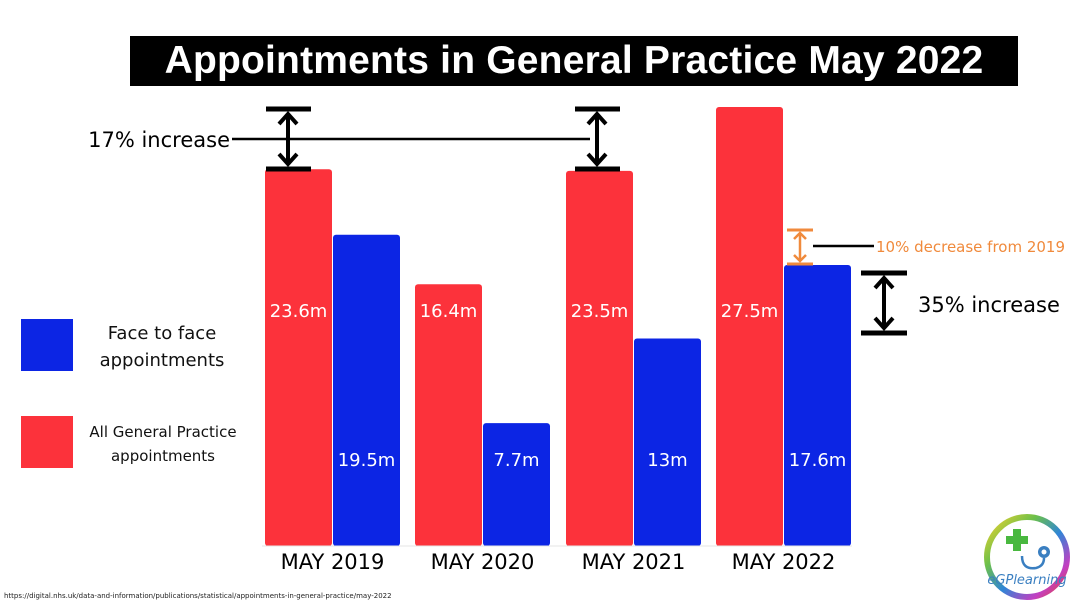 The height and width of the screenshot is (608, 1080). What do you see at coordinates (989, 305) in the screenshot?
I see `increase-35-label: 35% increase` at bounding box center [989, 305].